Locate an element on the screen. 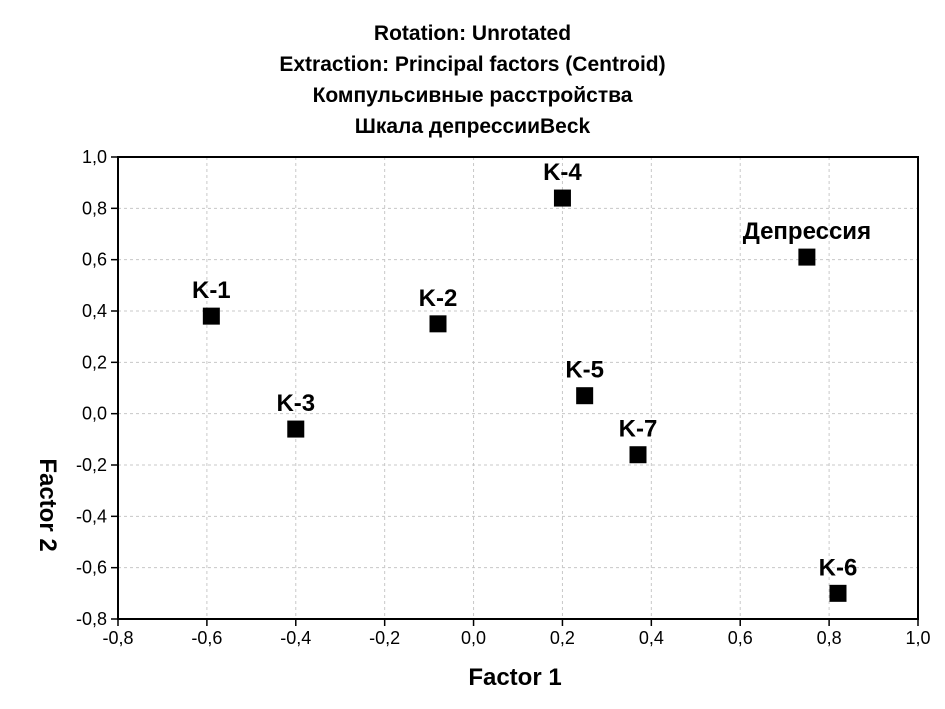 The height and width of the screenshot is (709, 945). point-label: K-3 is located at coordinates (295, 403).